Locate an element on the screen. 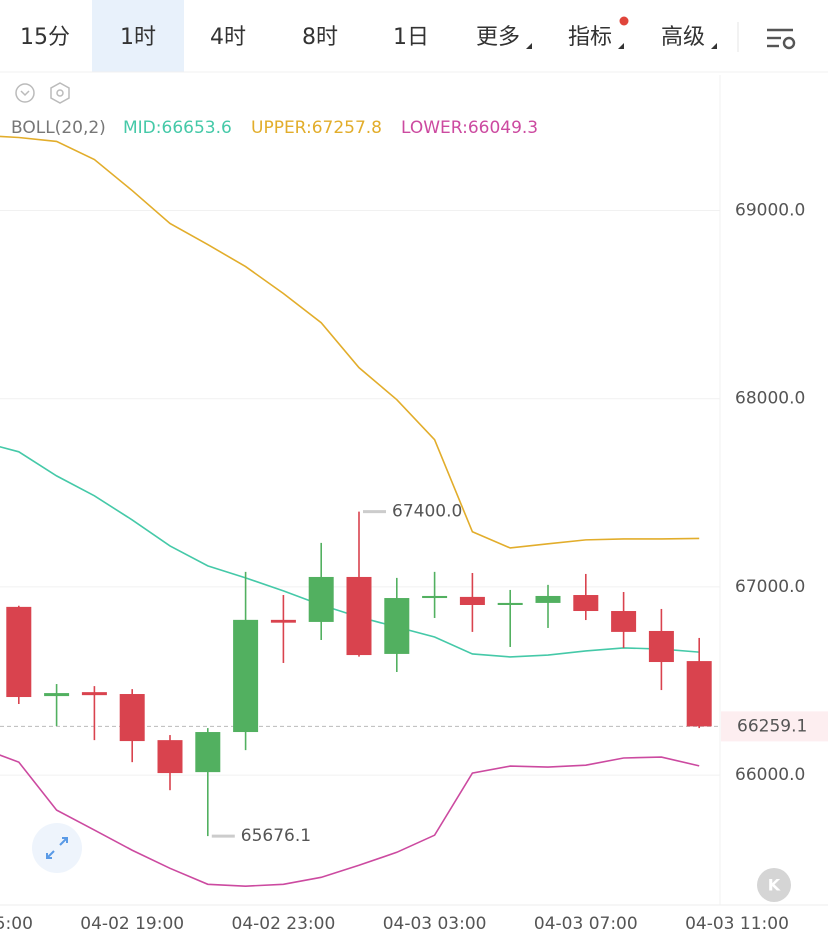  tab: 4时 is located at coordinates (228, 37).